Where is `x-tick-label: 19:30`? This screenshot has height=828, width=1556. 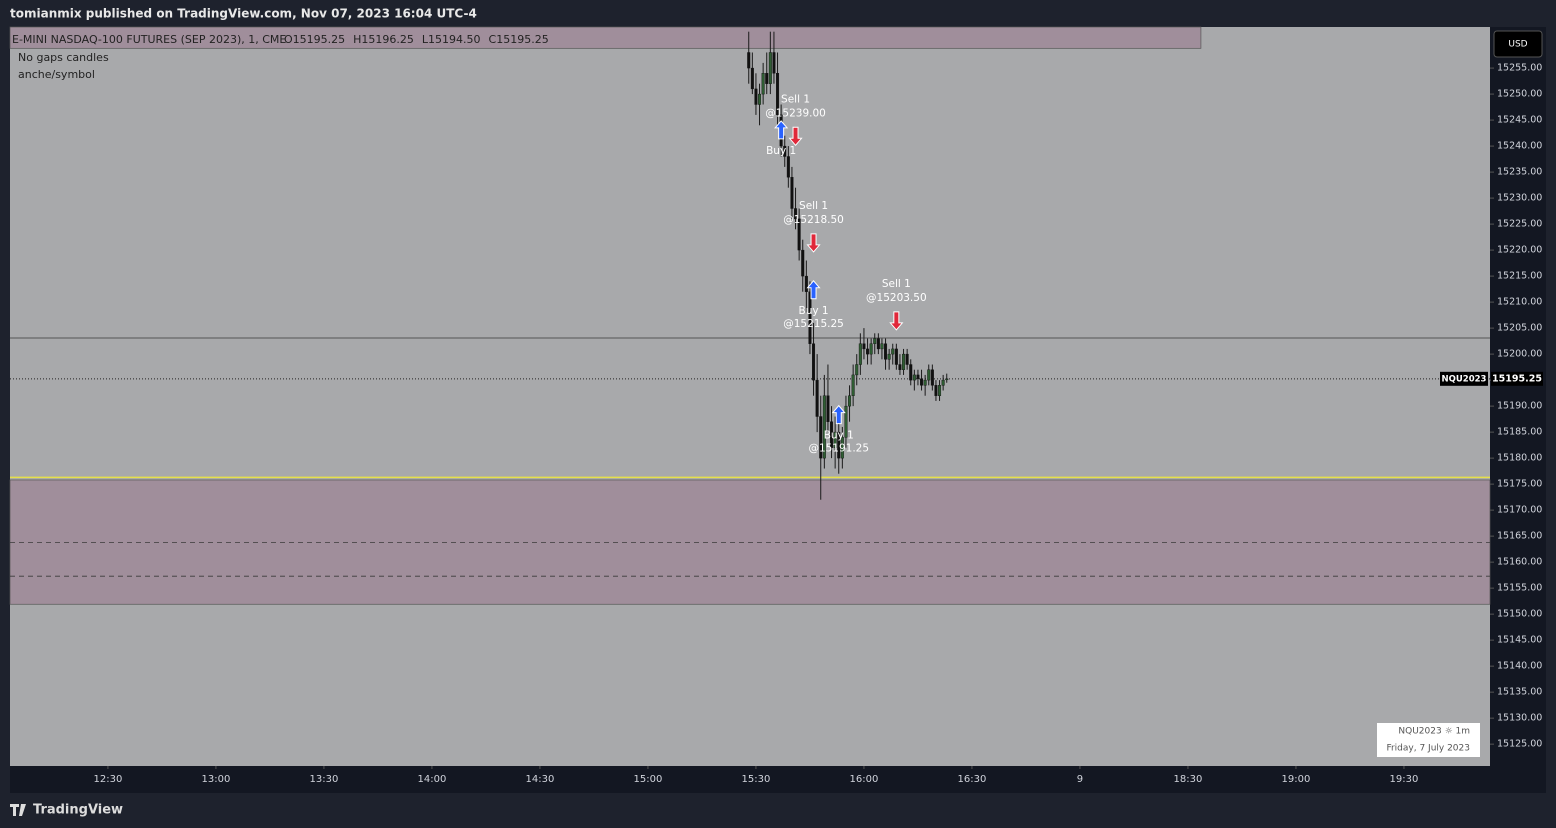
x-tick-label: 19:30 is located at coordinates (1404, 779).